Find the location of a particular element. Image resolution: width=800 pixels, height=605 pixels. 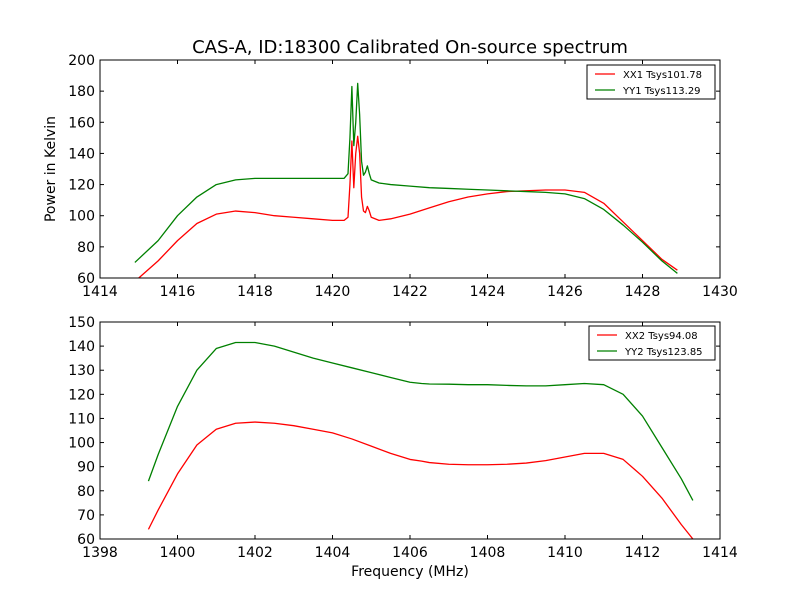

x-tick-label: 1426 is located at coordinates (565, 292).